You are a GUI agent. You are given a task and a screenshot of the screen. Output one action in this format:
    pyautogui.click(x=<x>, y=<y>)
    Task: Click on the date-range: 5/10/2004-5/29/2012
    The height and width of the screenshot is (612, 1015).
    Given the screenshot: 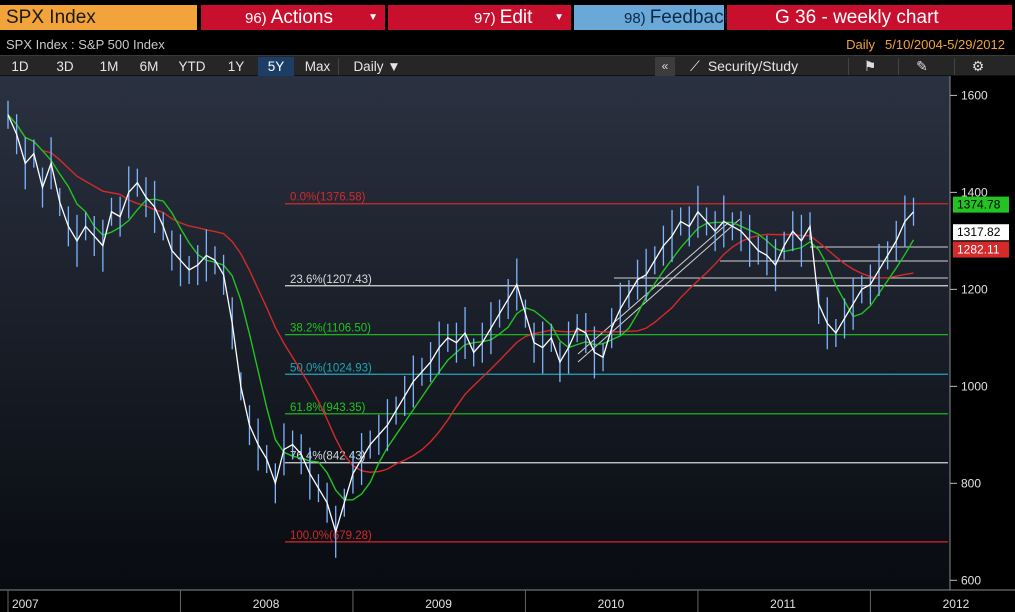 What is the action you would take?
    pyautogui.click(x=945, y=44)
    